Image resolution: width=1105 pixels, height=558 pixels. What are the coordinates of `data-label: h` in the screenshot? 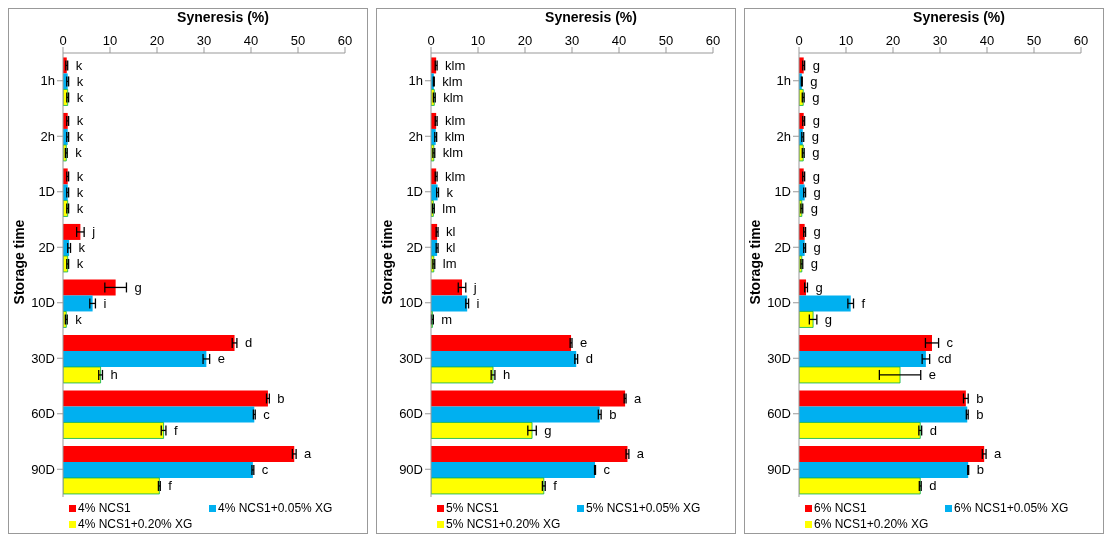 It's located at (506, 375).